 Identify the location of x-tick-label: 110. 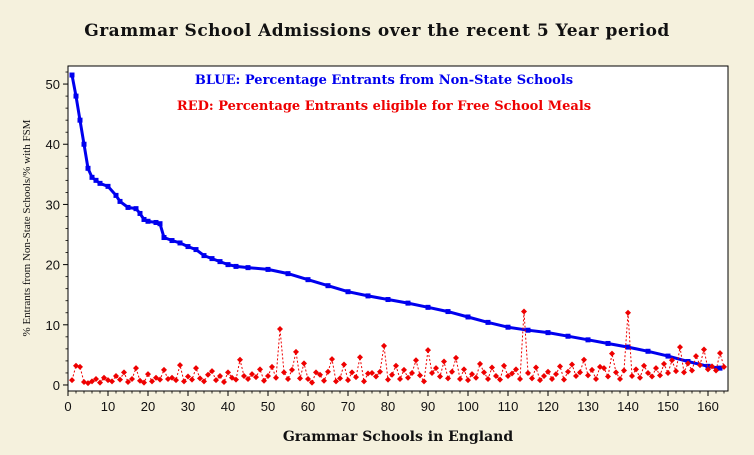
(508, 406).